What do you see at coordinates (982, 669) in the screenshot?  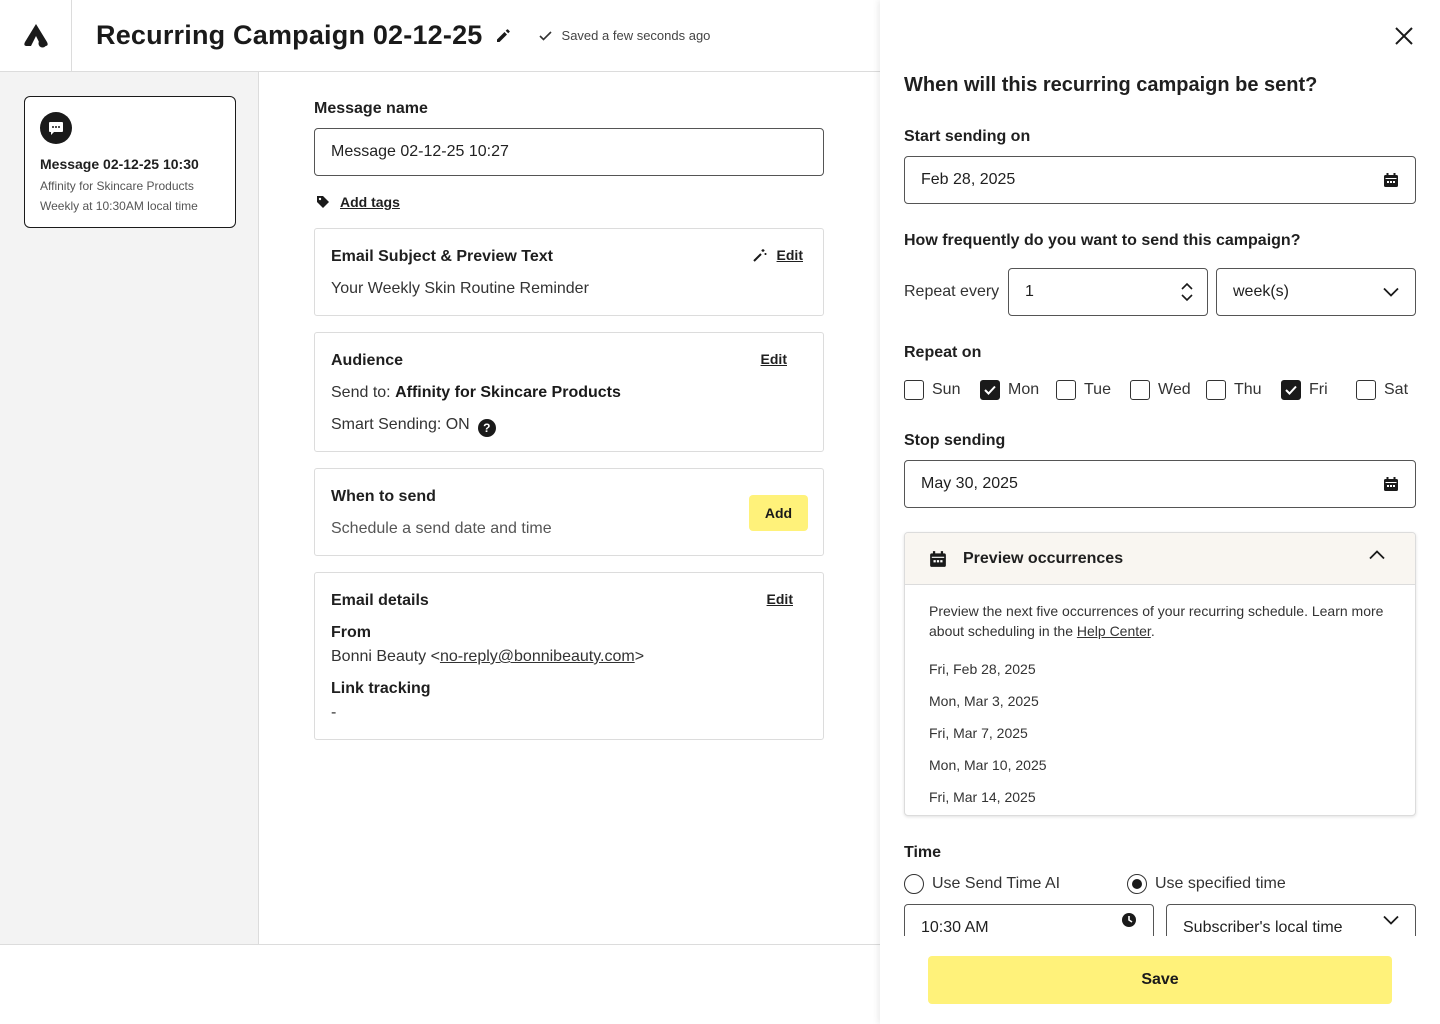 I see `occurrence-item: Fri, Feb 28, 2025` at bounding box center [982, 669].